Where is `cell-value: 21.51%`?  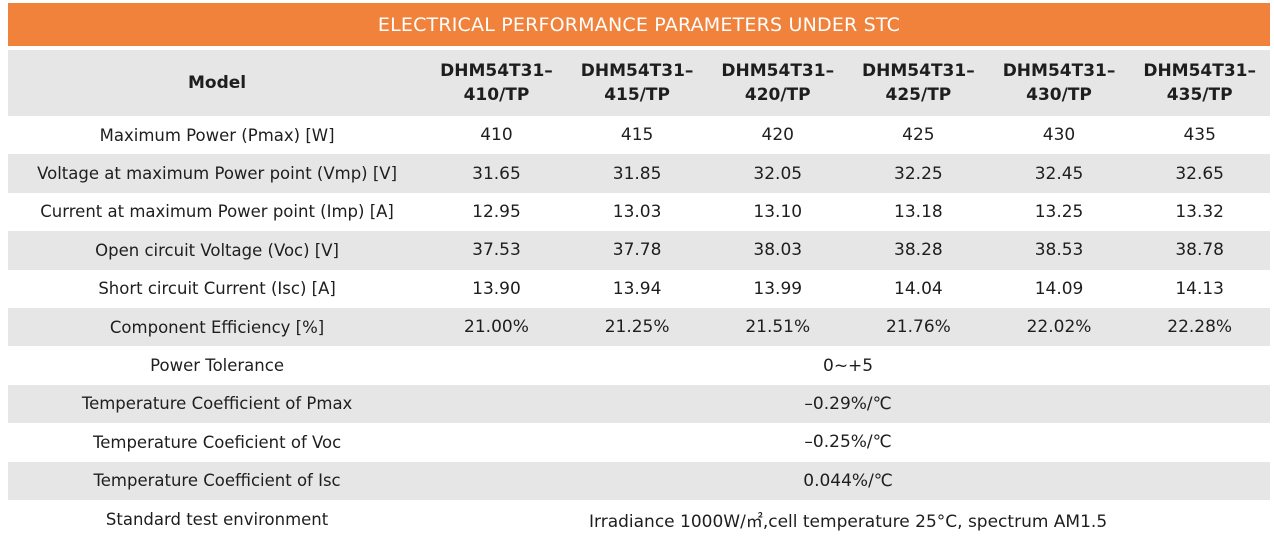 cell-value: 21.51% is located at coordinates (778, 327).